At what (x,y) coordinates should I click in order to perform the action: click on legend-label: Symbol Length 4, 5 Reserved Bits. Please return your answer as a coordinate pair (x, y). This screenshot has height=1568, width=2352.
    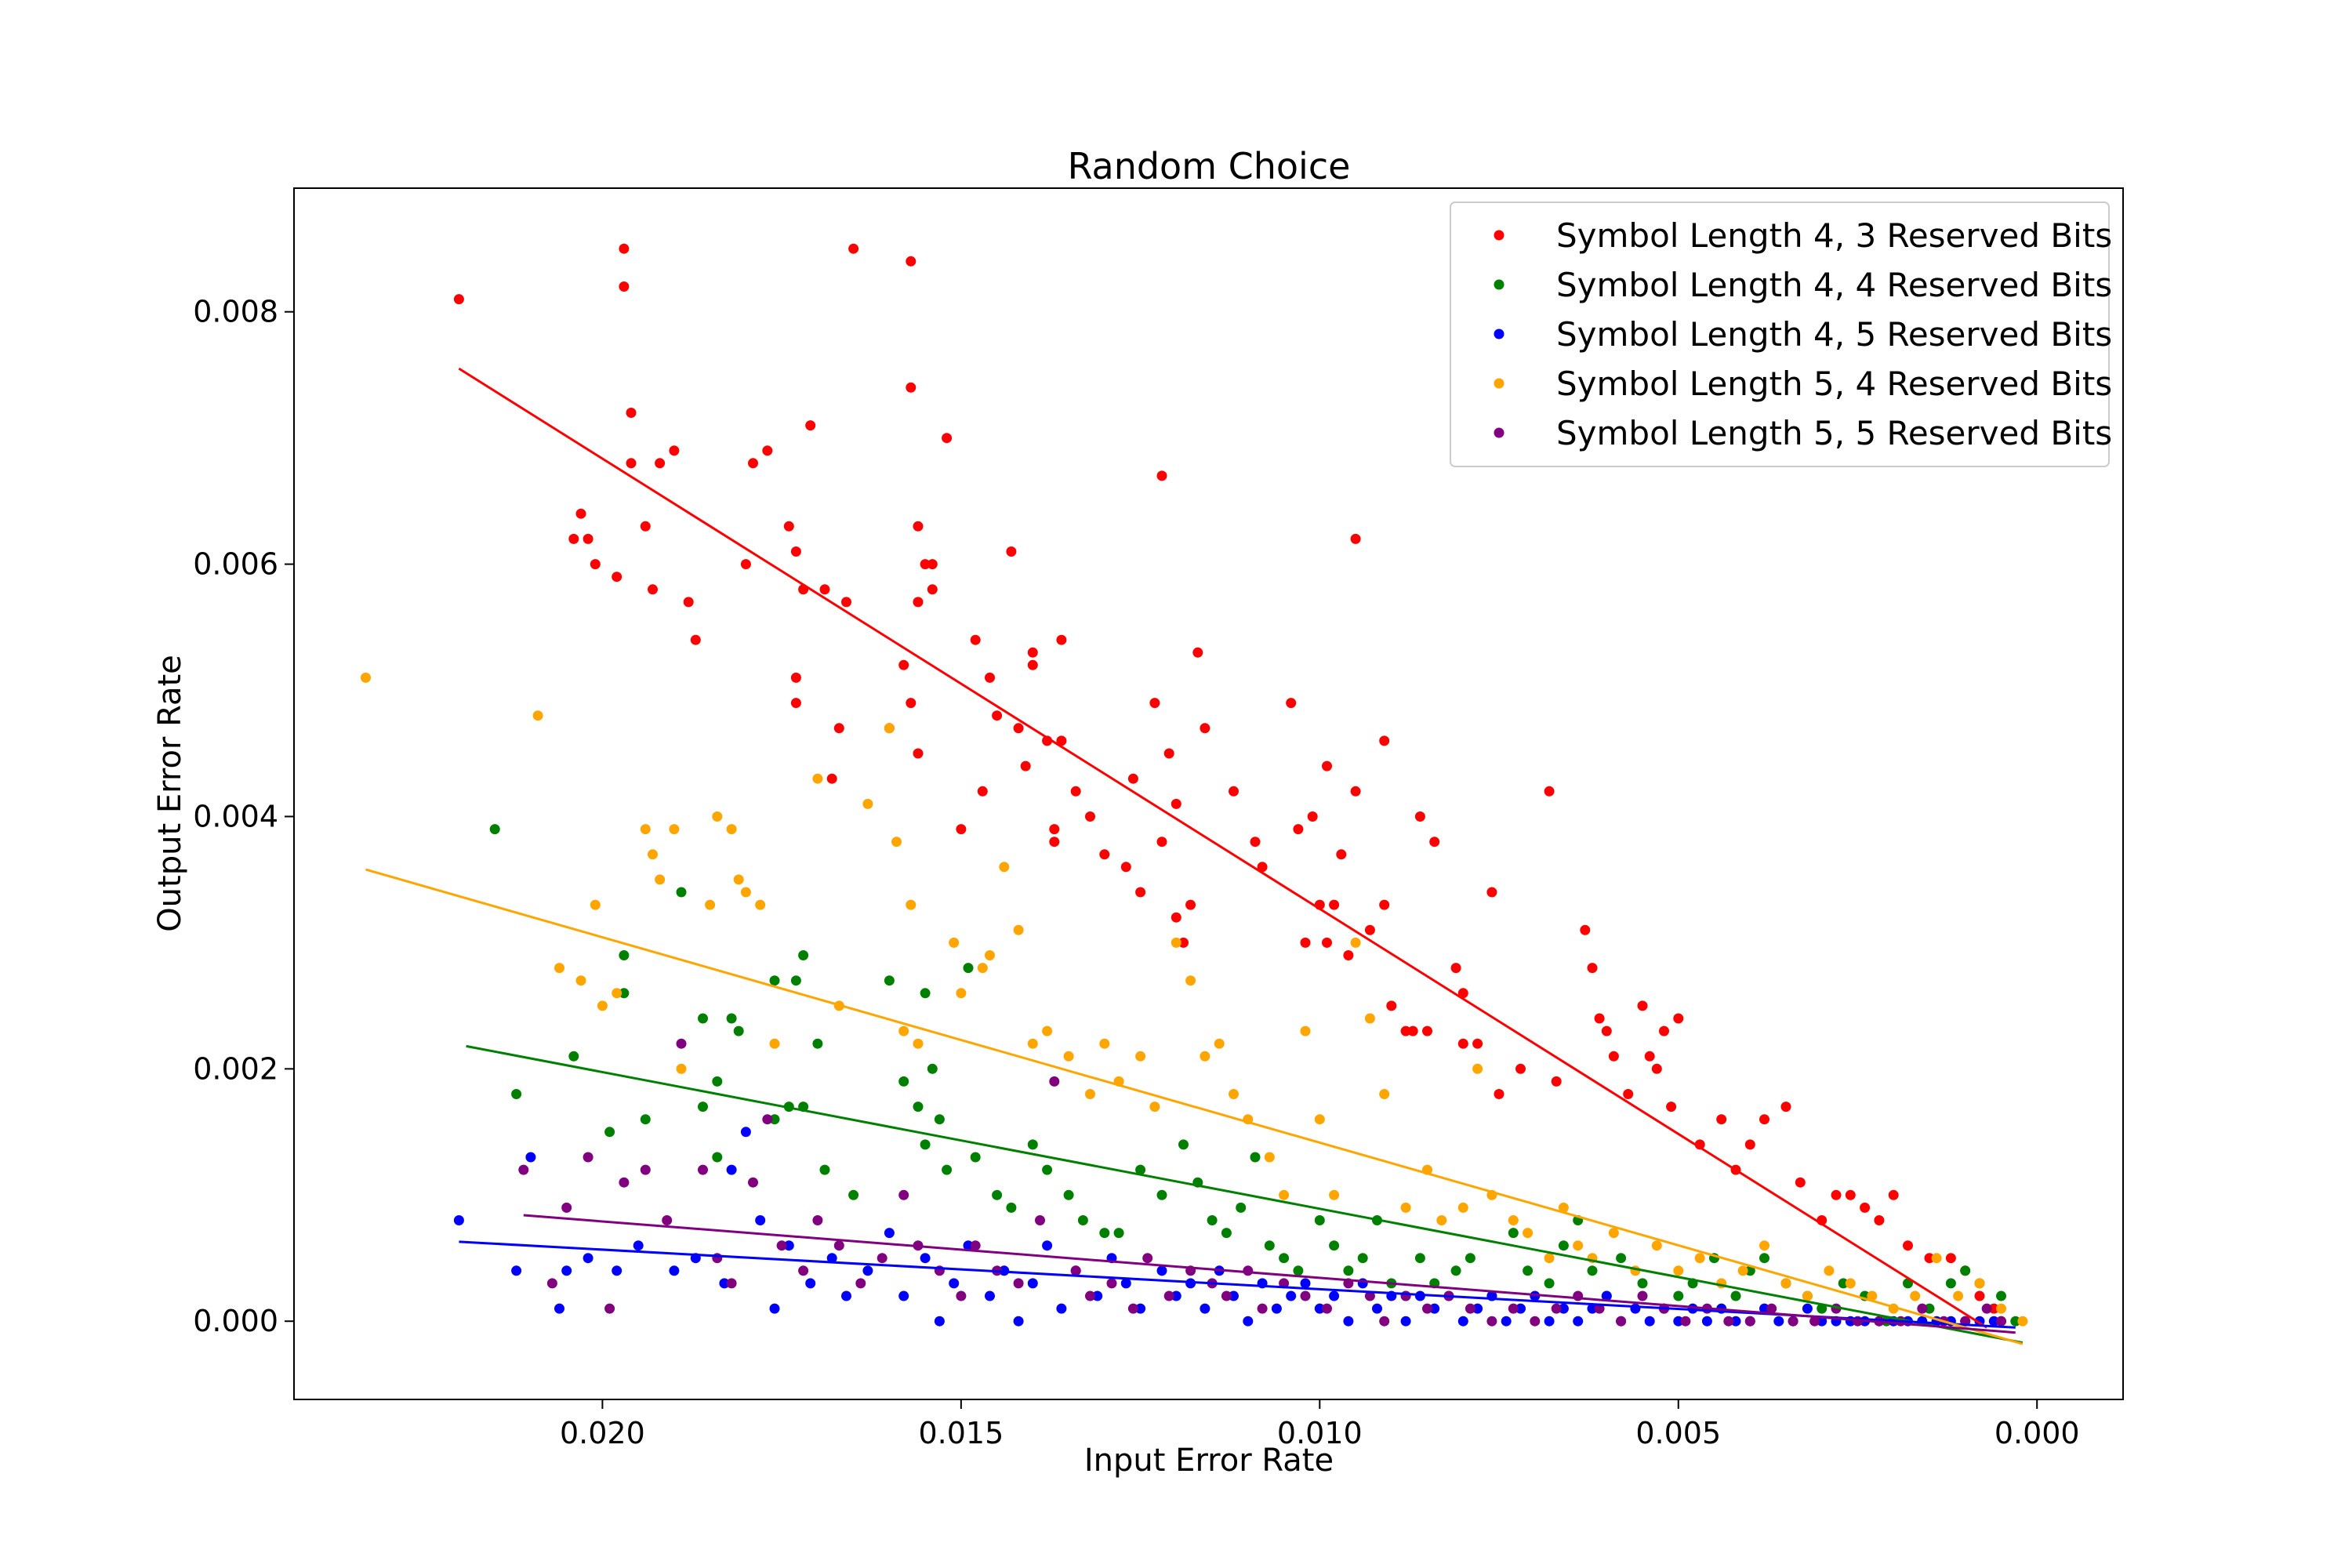
    Looking at the image, I should click on (1834, 334).